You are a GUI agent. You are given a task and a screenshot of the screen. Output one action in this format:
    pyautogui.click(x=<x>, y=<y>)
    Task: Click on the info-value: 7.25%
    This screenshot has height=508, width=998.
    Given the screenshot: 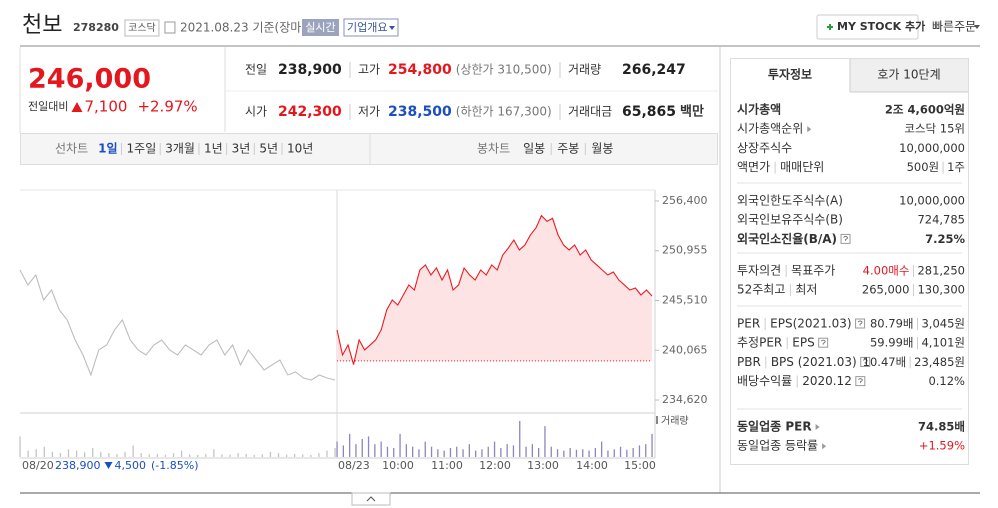 What is the action you would take?
    pyautogui.click(x=945, y=239)
    